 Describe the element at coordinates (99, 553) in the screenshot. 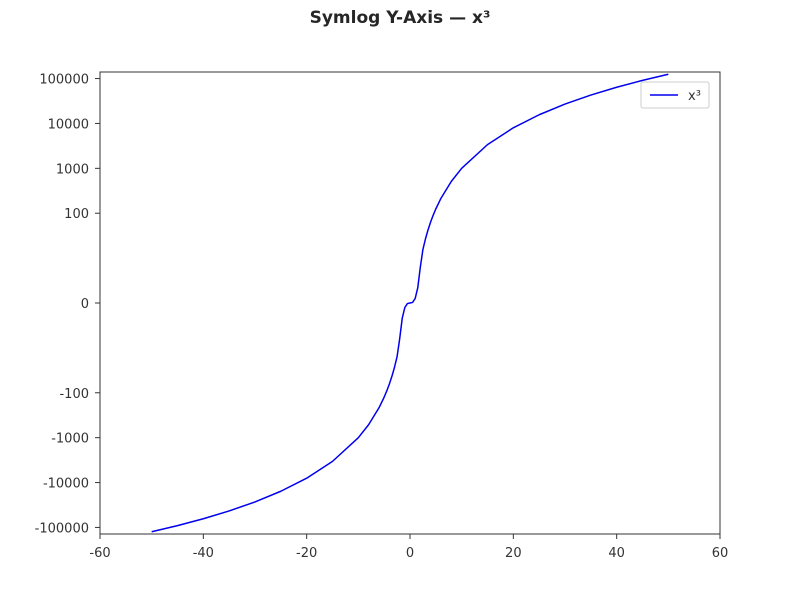

I see `x-tick-label: -60` at that location.